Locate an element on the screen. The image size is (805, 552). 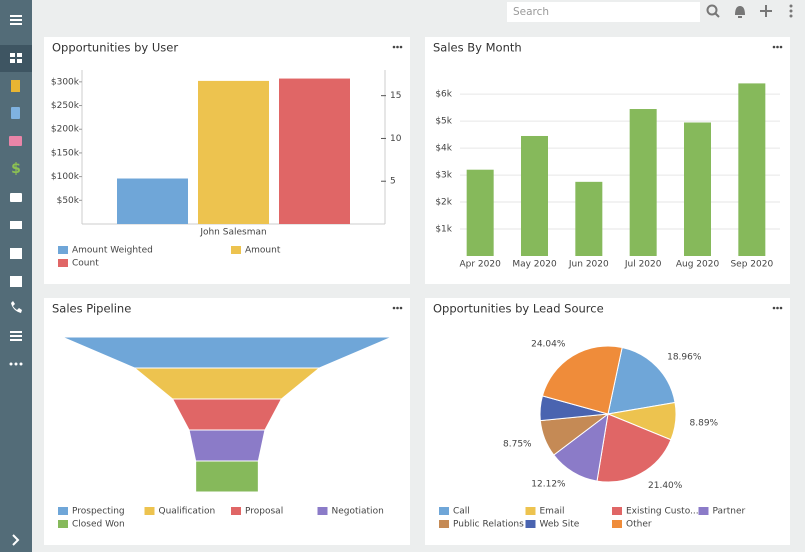
dashboard-icon is located at coordinates (16, 58).